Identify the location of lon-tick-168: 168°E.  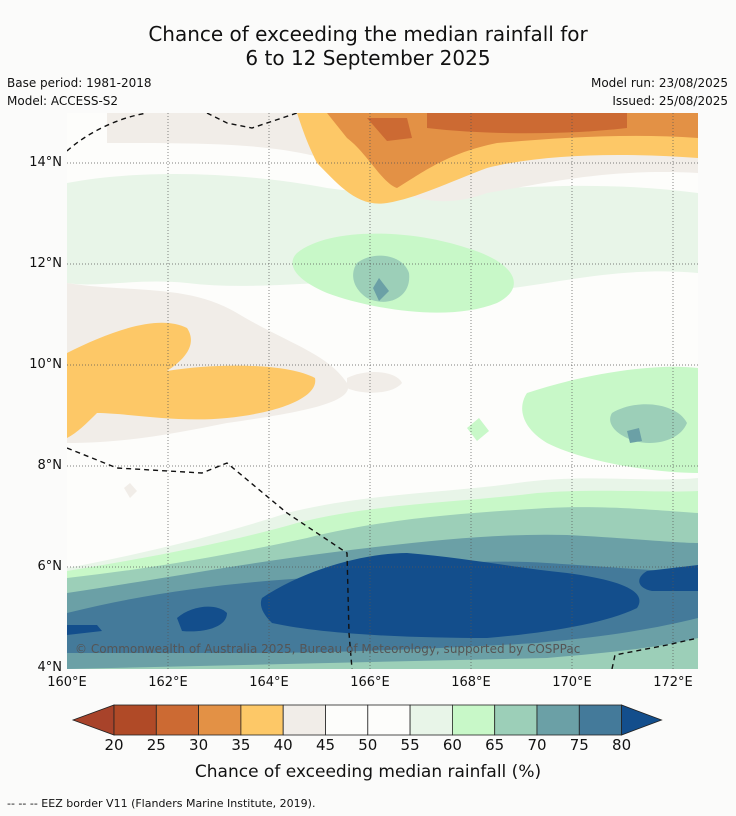
(471, 682).